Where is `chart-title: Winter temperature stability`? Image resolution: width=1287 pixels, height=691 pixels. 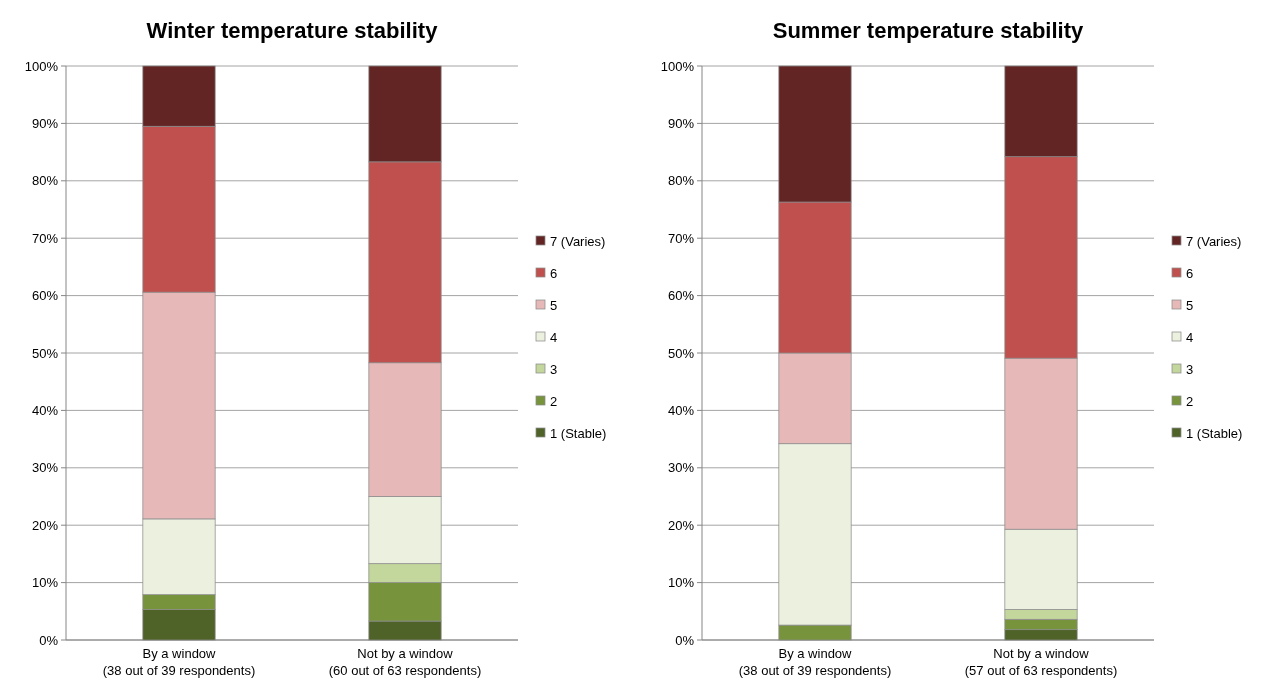 chart-title: Winter temperature stability is located at coordinates (292, 30).